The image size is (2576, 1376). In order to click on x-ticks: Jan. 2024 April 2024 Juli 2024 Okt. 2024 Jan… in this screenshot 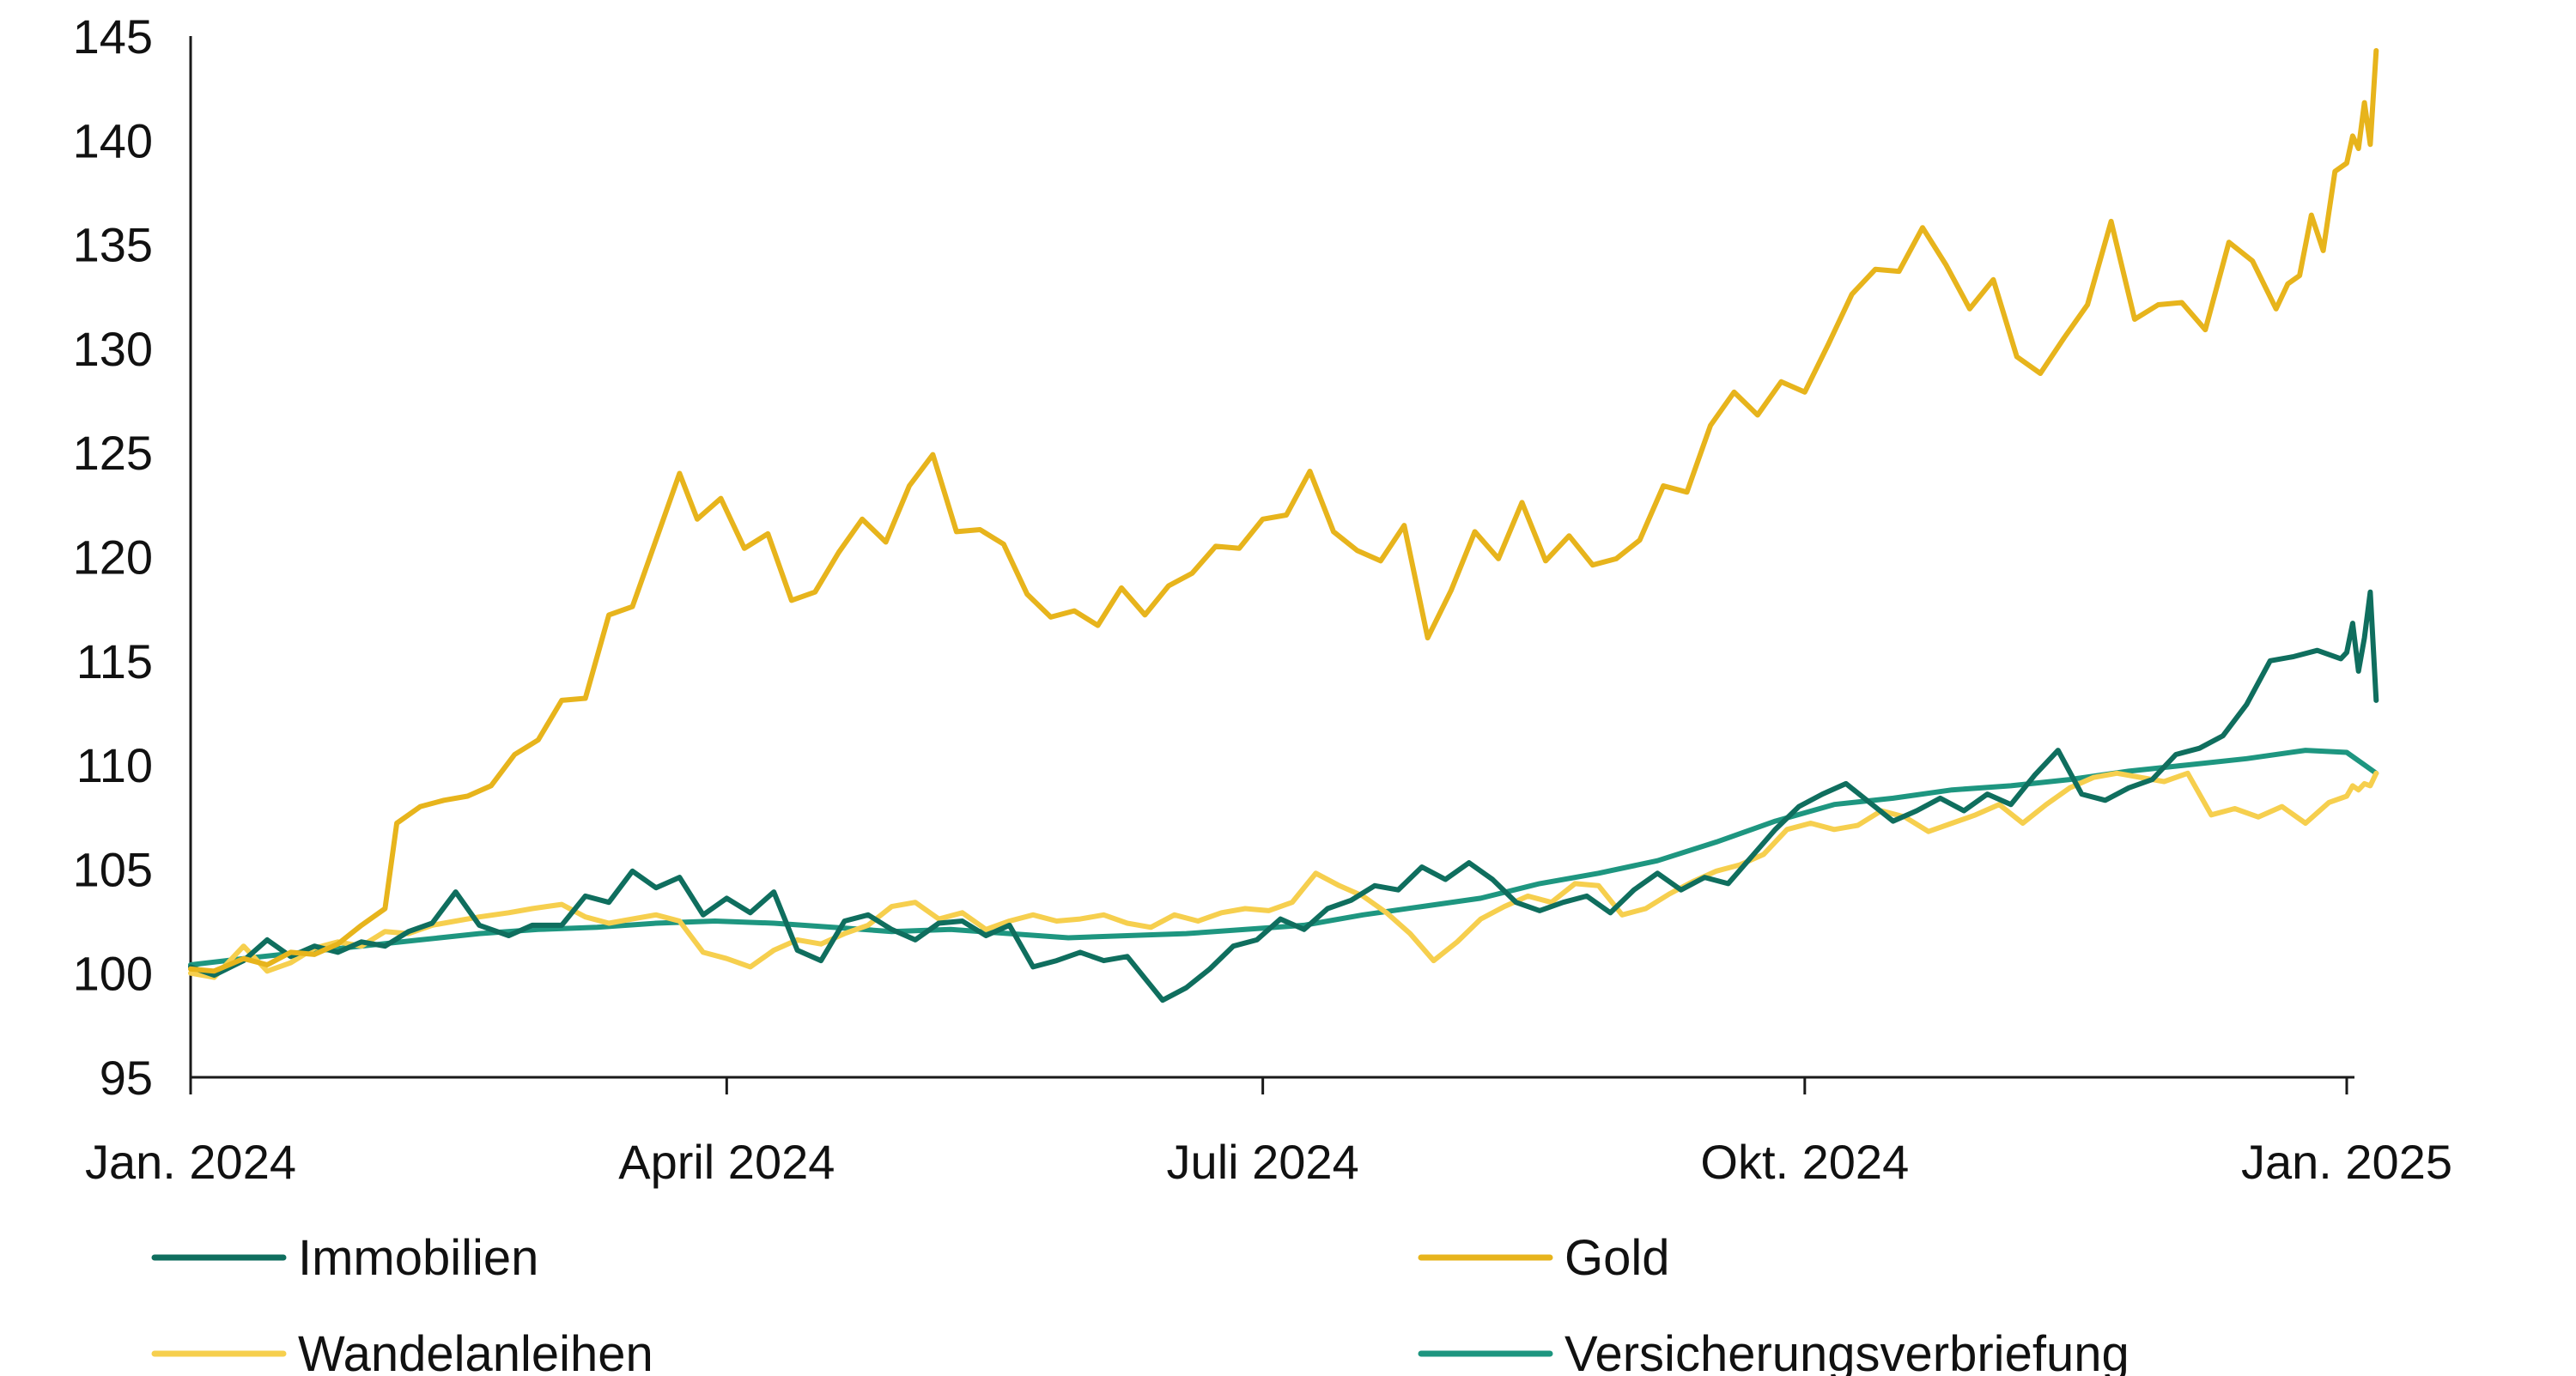, I will do `click(1268, 1133)`.